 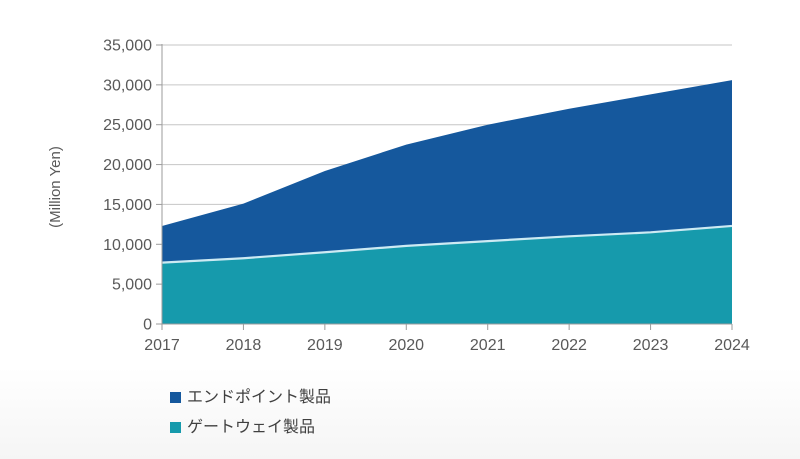 What do you see at coordinates (732, 345) in the screenshot?
I see `x-tick-label: 2024` at bounding box center [732, 345].